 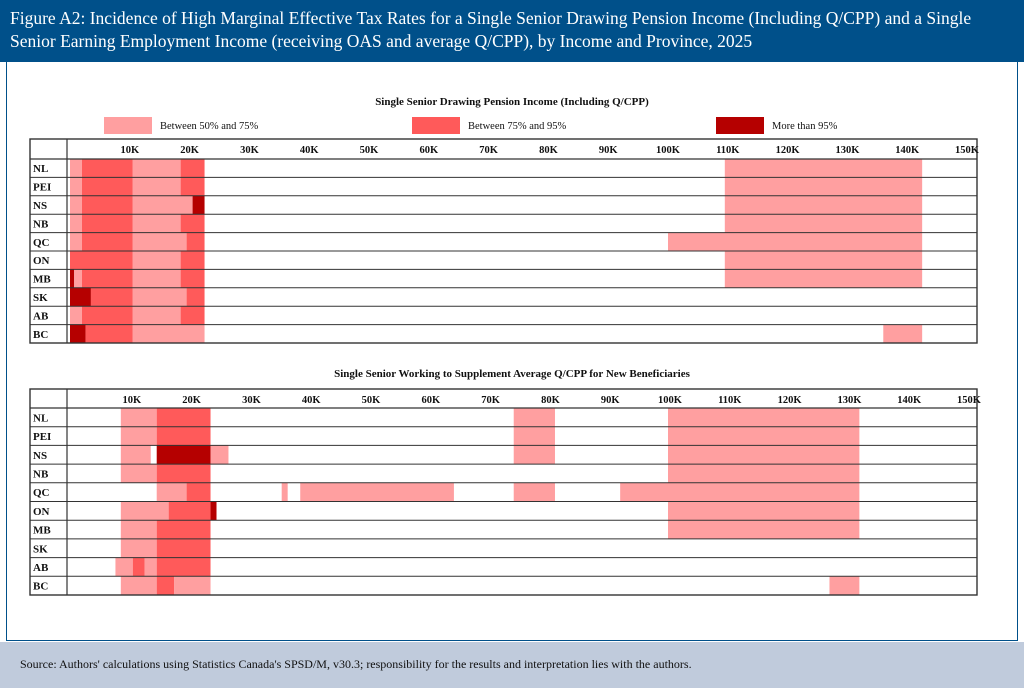 What do you see at coordinates (907, 150) in the screenshot?
I see `x-tick-label: 140K` at bounding box center [907, 150].